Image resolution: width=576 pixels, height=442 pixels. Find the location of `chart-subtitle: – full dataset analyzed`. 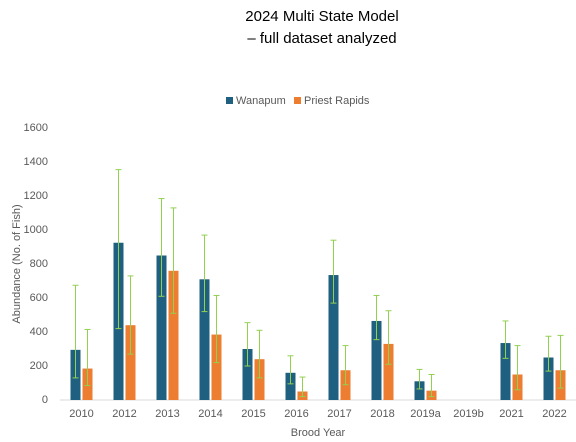

chart-subtitle: – full dataset analyzed is located at coordinates (321, 38).